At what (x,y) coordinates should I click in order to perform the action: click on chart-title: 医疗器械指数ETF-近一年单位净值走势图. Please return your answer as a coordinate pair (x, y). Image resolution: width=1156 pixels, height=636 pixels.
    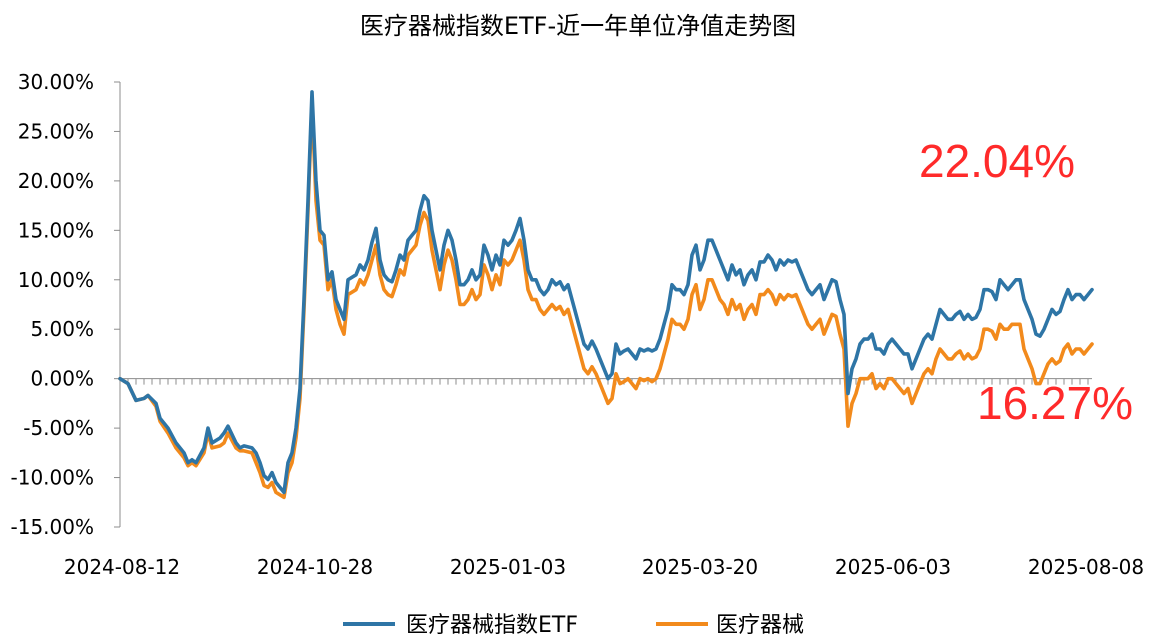
    Looking at the image, I should click on (578, 26).